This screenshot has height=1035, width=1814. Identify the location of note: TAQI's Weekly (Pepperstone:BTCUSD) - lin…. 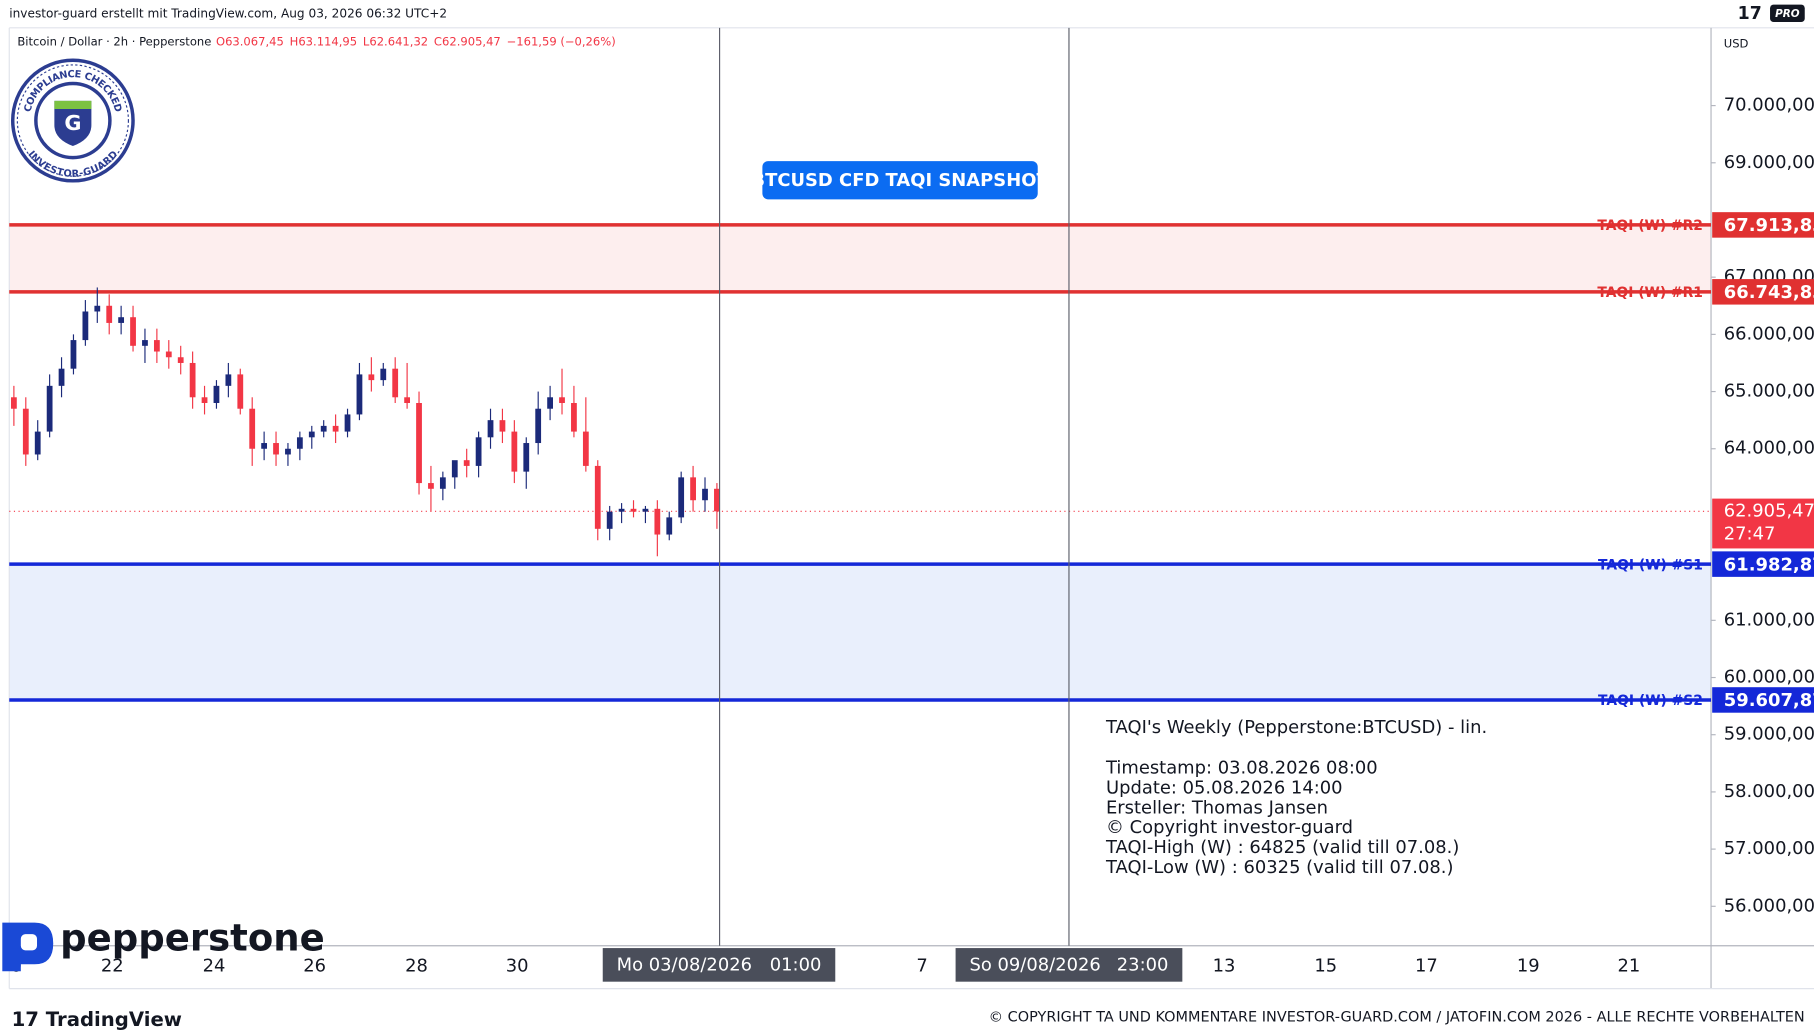
(1296, 797).